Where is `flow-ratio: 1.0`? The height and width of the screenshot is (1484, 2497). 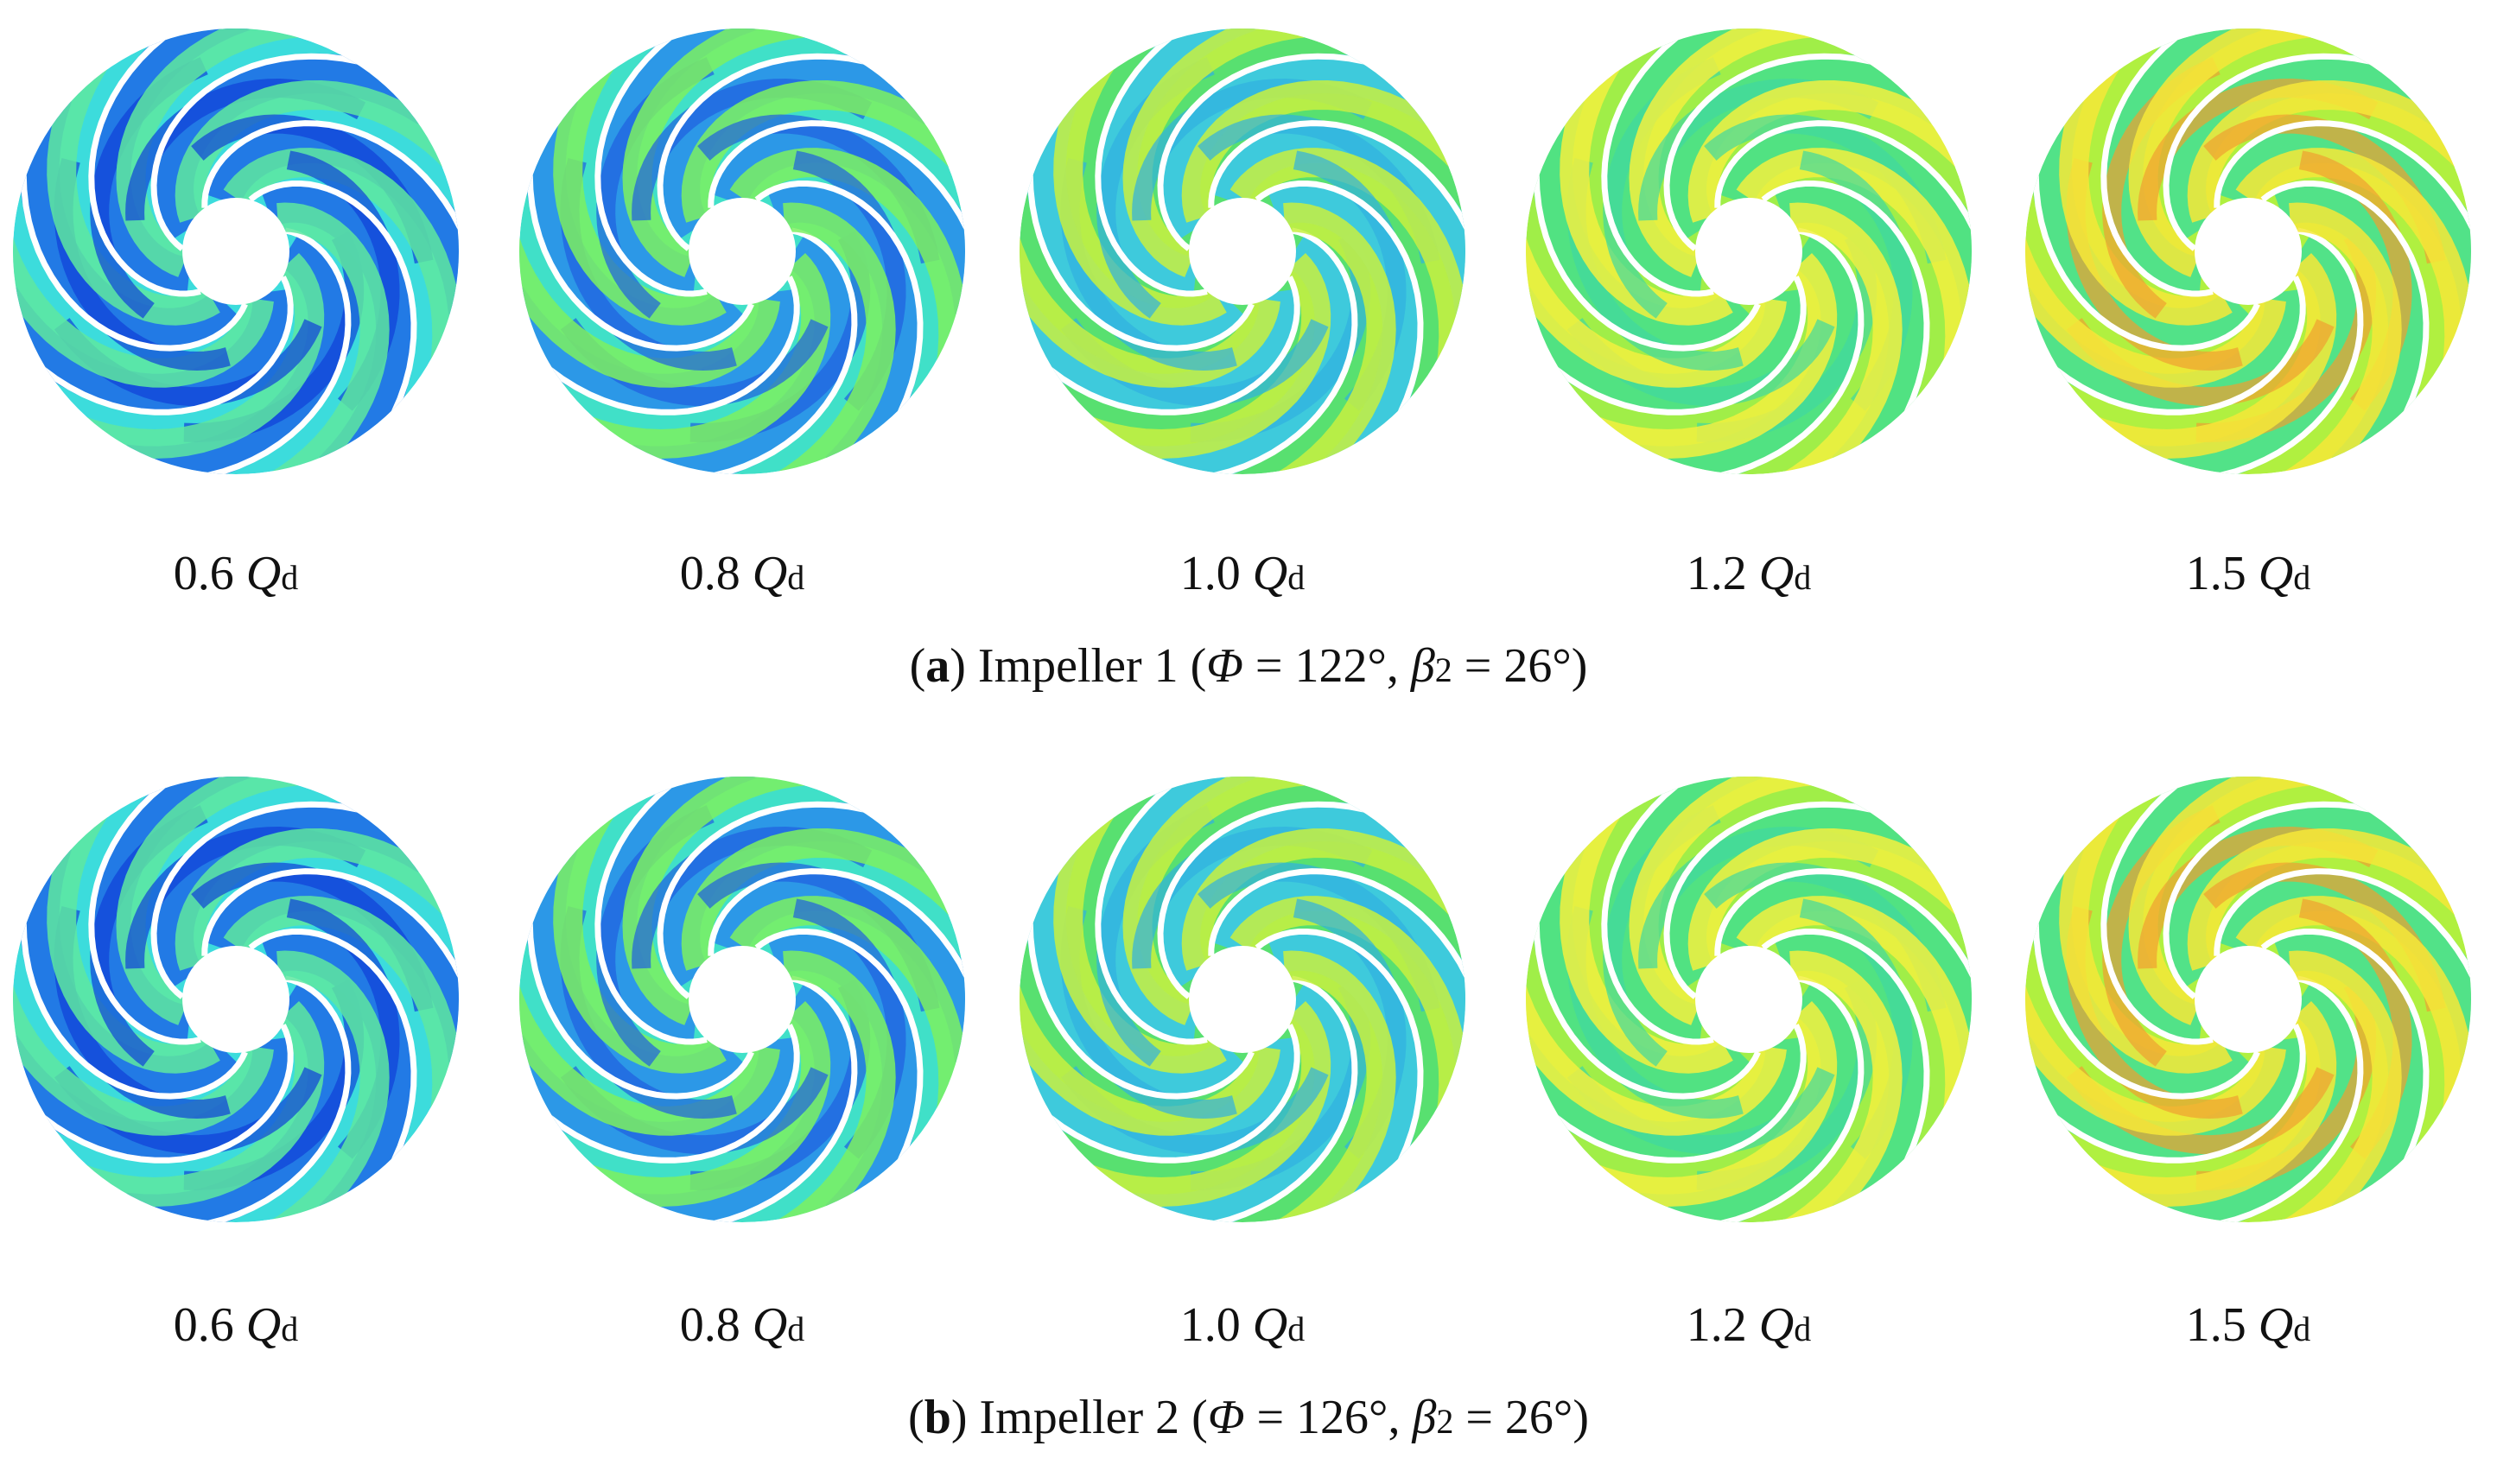 flow-ratio: 1.0 is located at coordinates (1210, 573).